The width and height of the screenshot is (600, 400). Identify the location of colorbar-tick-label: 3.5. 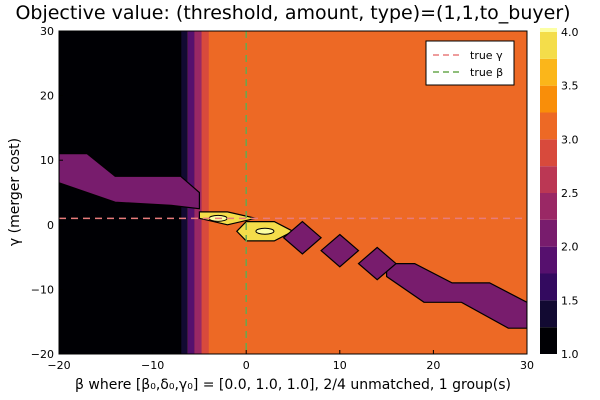
(570, 86).